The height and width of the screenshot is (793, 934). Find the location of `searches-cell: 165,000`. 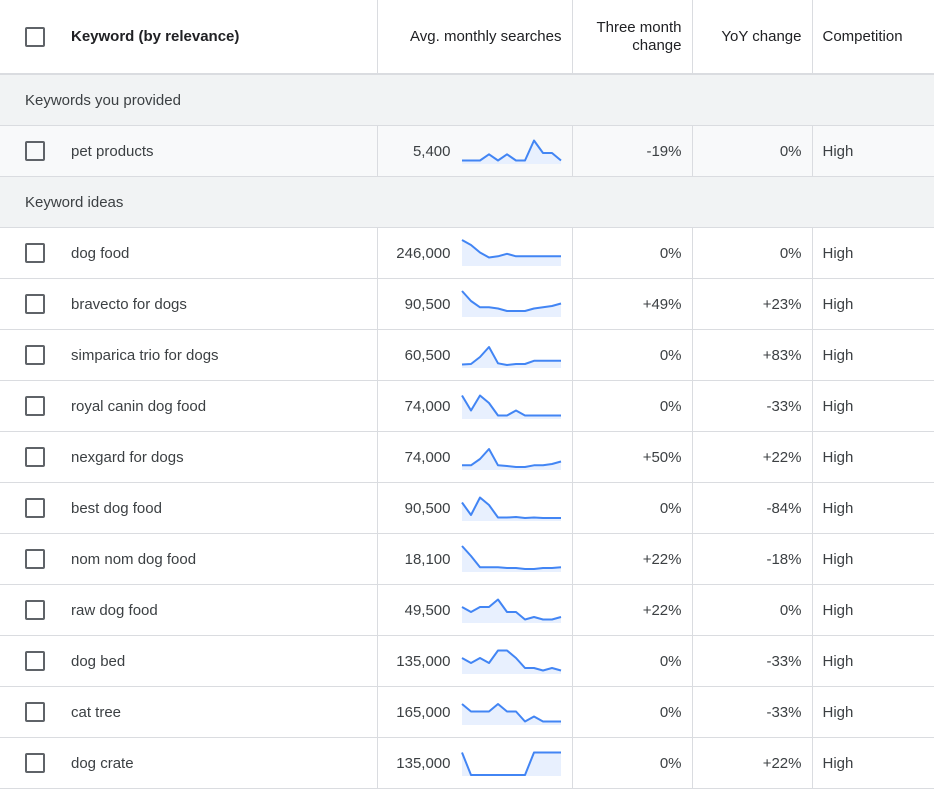

searches-cell: 165,000 is located at coordinates (475, 712).